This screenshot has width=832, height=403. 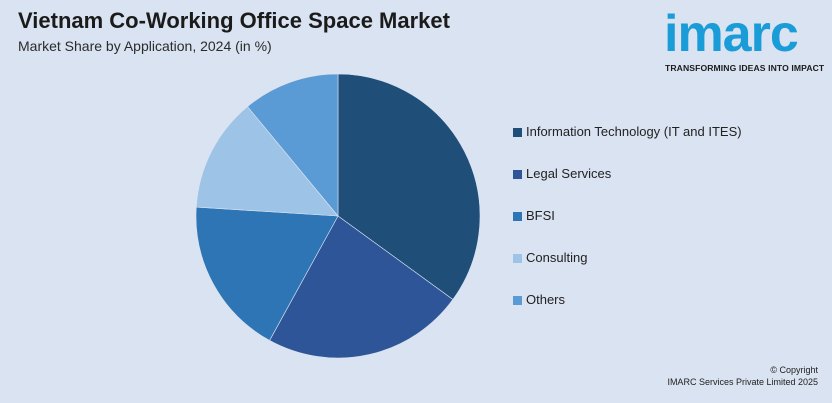 I want to click on logo-wordmark: imarc, so click(x=731, y=34).